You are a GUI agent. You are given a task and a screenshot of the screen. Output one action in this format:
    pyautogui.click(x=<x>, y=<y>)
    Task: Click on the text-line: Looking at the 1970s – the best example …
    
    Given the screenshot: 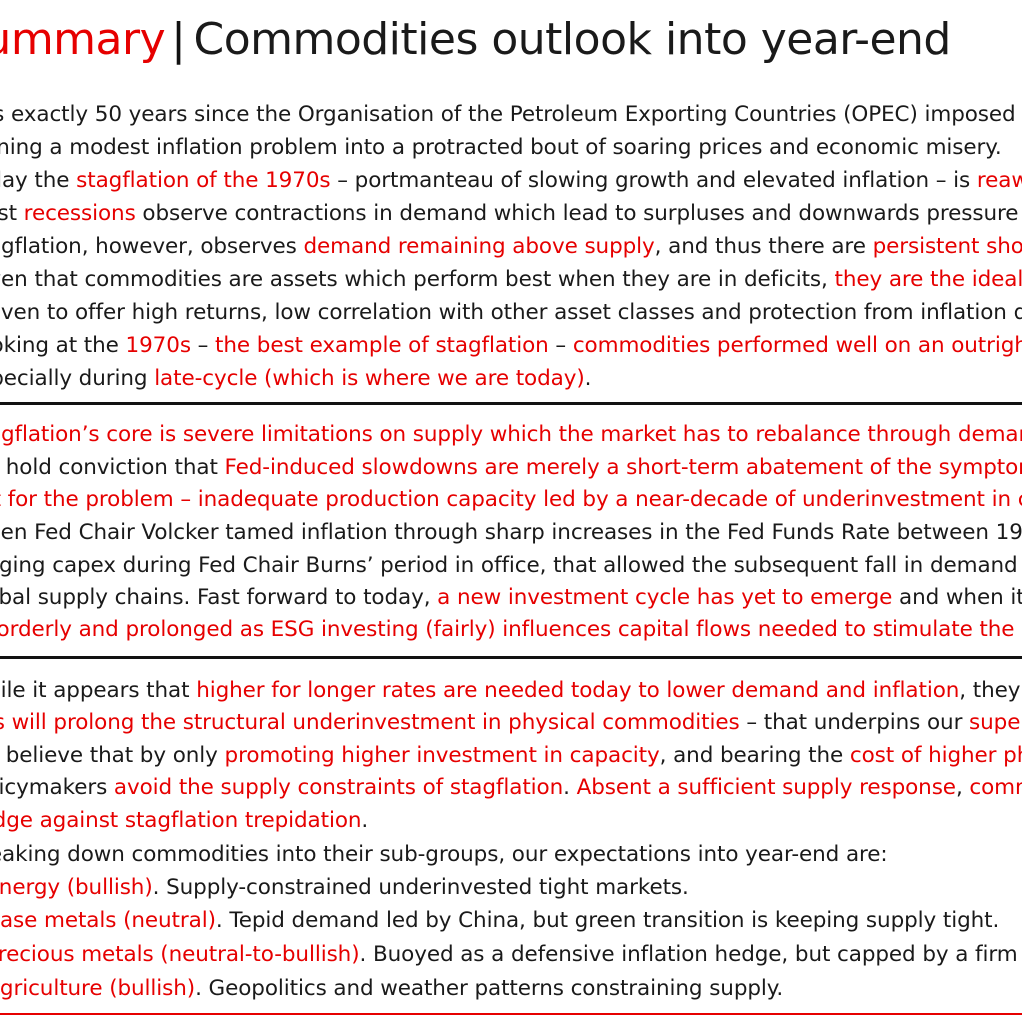 What is the action you would take?
    pyautogui.click(x=511, y=346)
    